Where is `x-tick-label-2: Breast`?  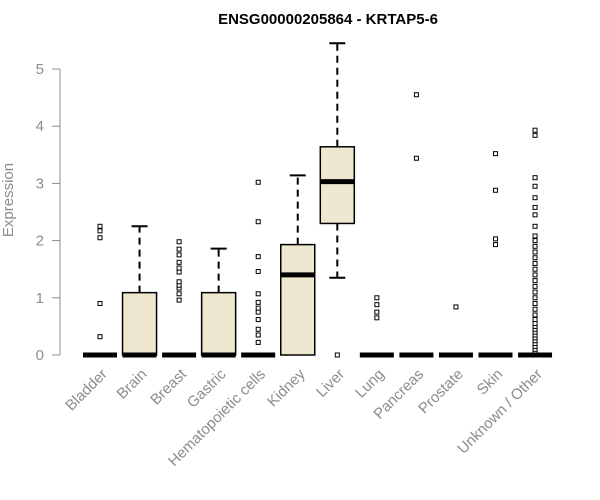
x-tick-label-2: Breast is located at coordinates (168, 386).